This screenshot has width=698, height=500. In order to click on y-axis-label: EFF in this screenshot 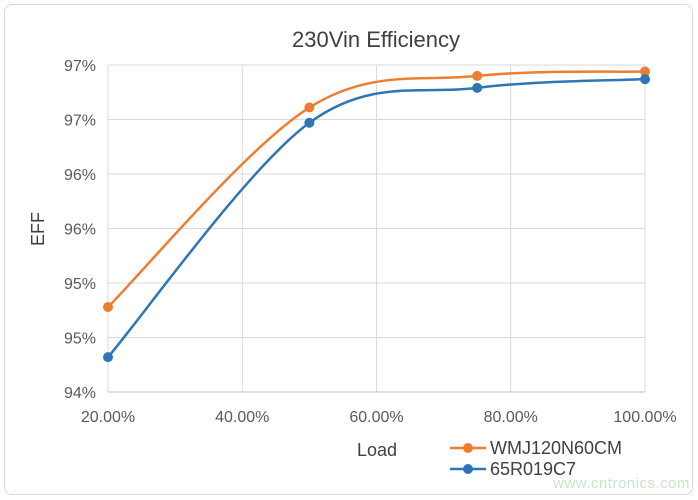, I will do `click(38, 229)`.